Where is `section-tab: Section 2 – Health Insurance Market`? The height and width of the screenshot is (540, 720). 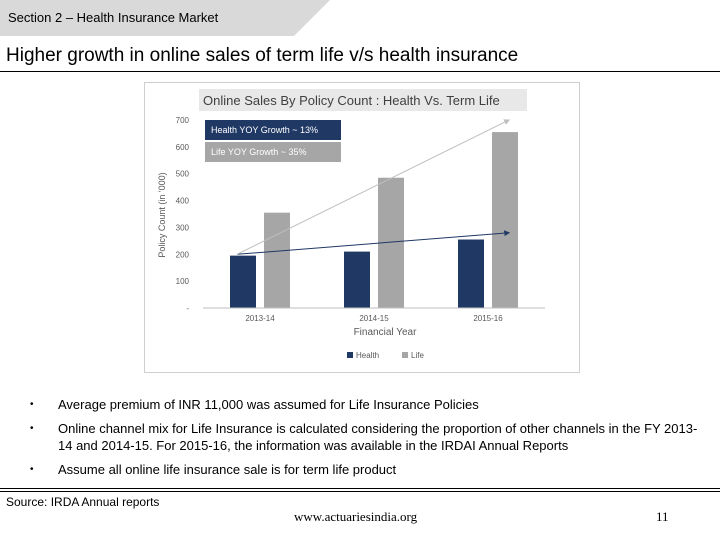
section-tab: Section 2 – Health Insurance Market is located at coordinates (165, 18).